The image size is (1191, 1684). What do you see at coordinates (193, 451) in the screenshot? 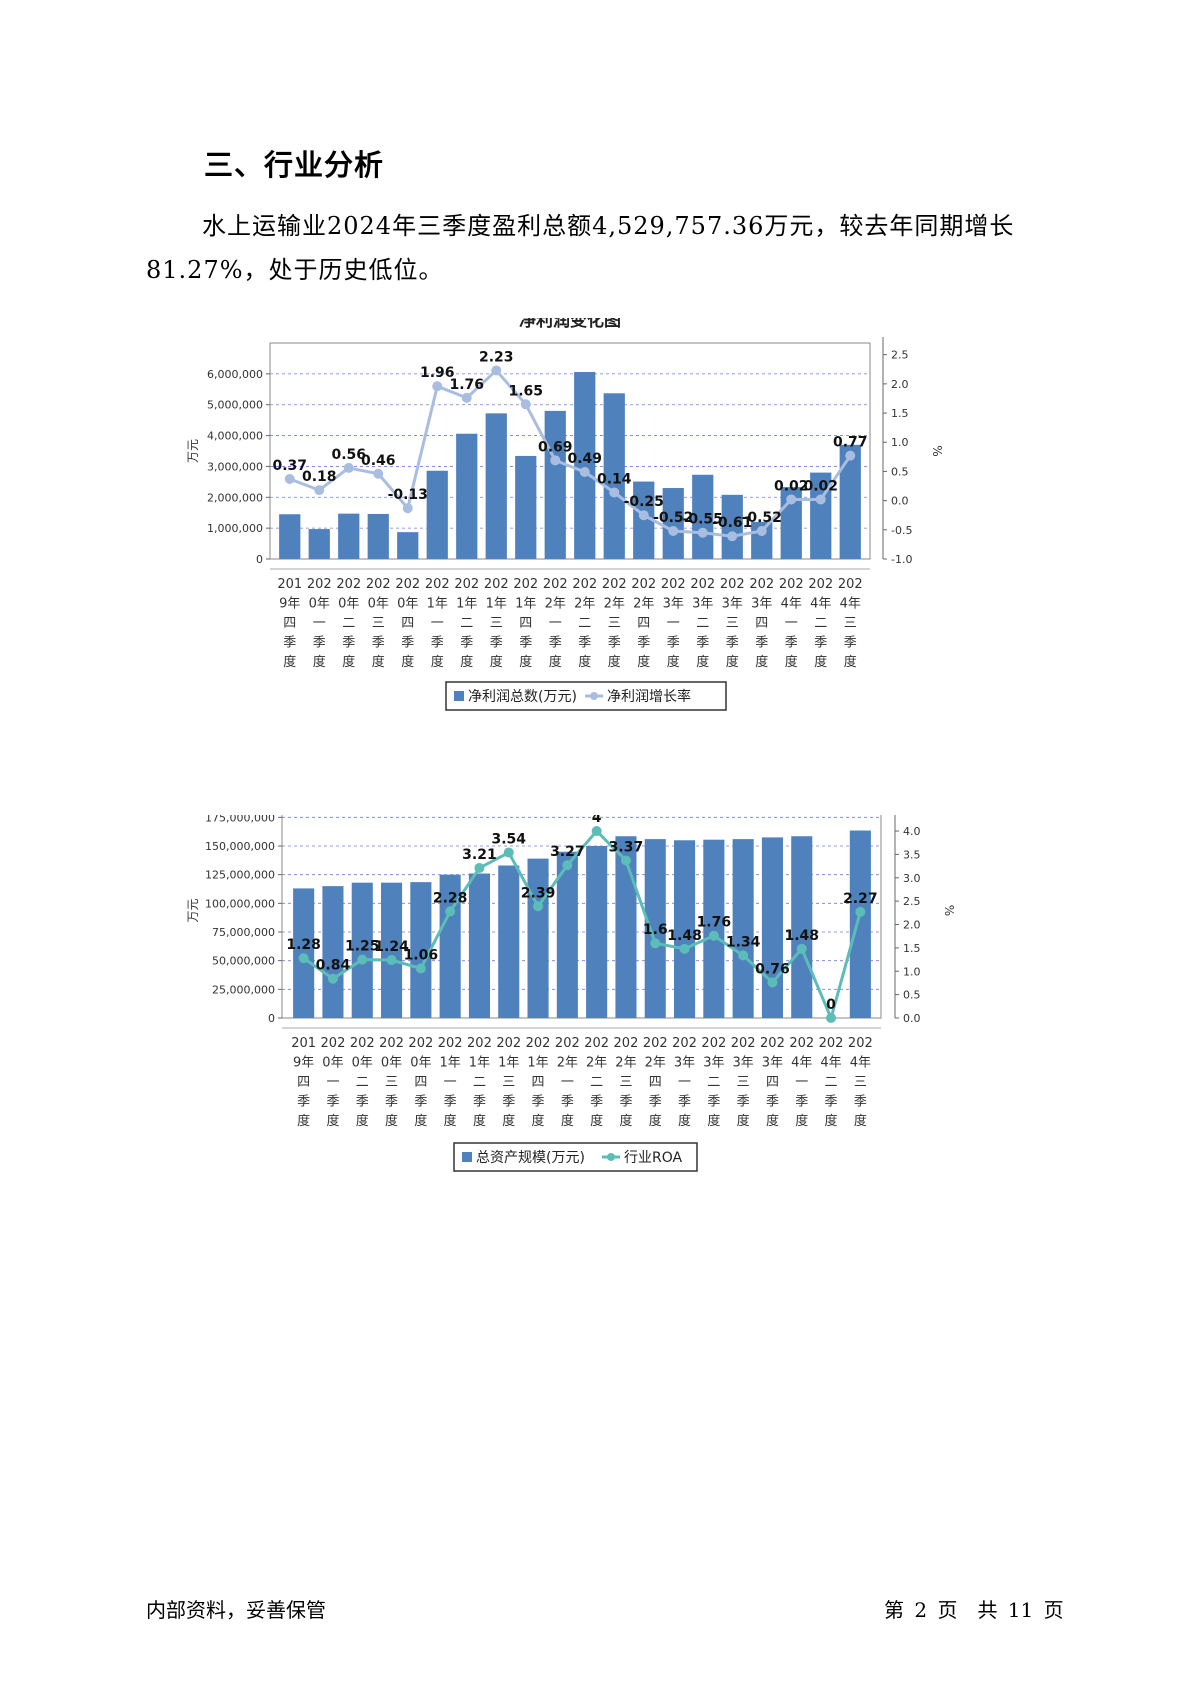
I see `y-axis-label: 万元` at bounding box center [193, 451].